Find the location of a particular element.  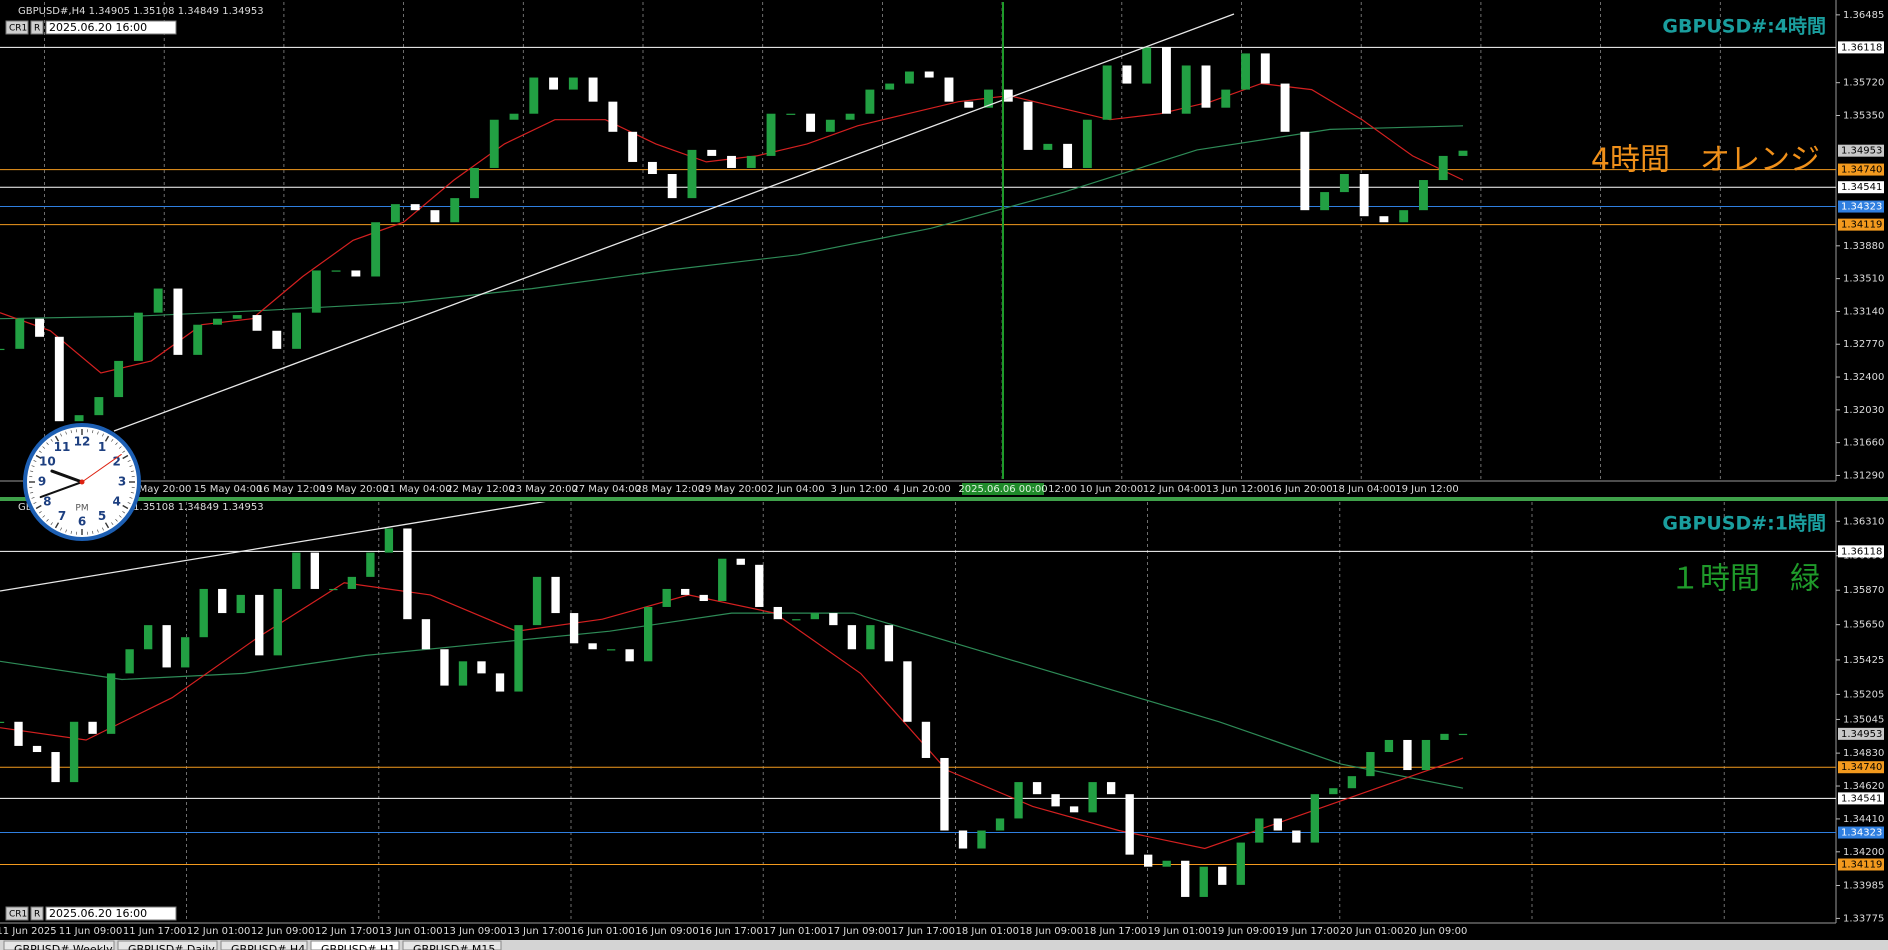

x-tick-label: 18 Jun 09:00 is located at coordinates (1052, 931).